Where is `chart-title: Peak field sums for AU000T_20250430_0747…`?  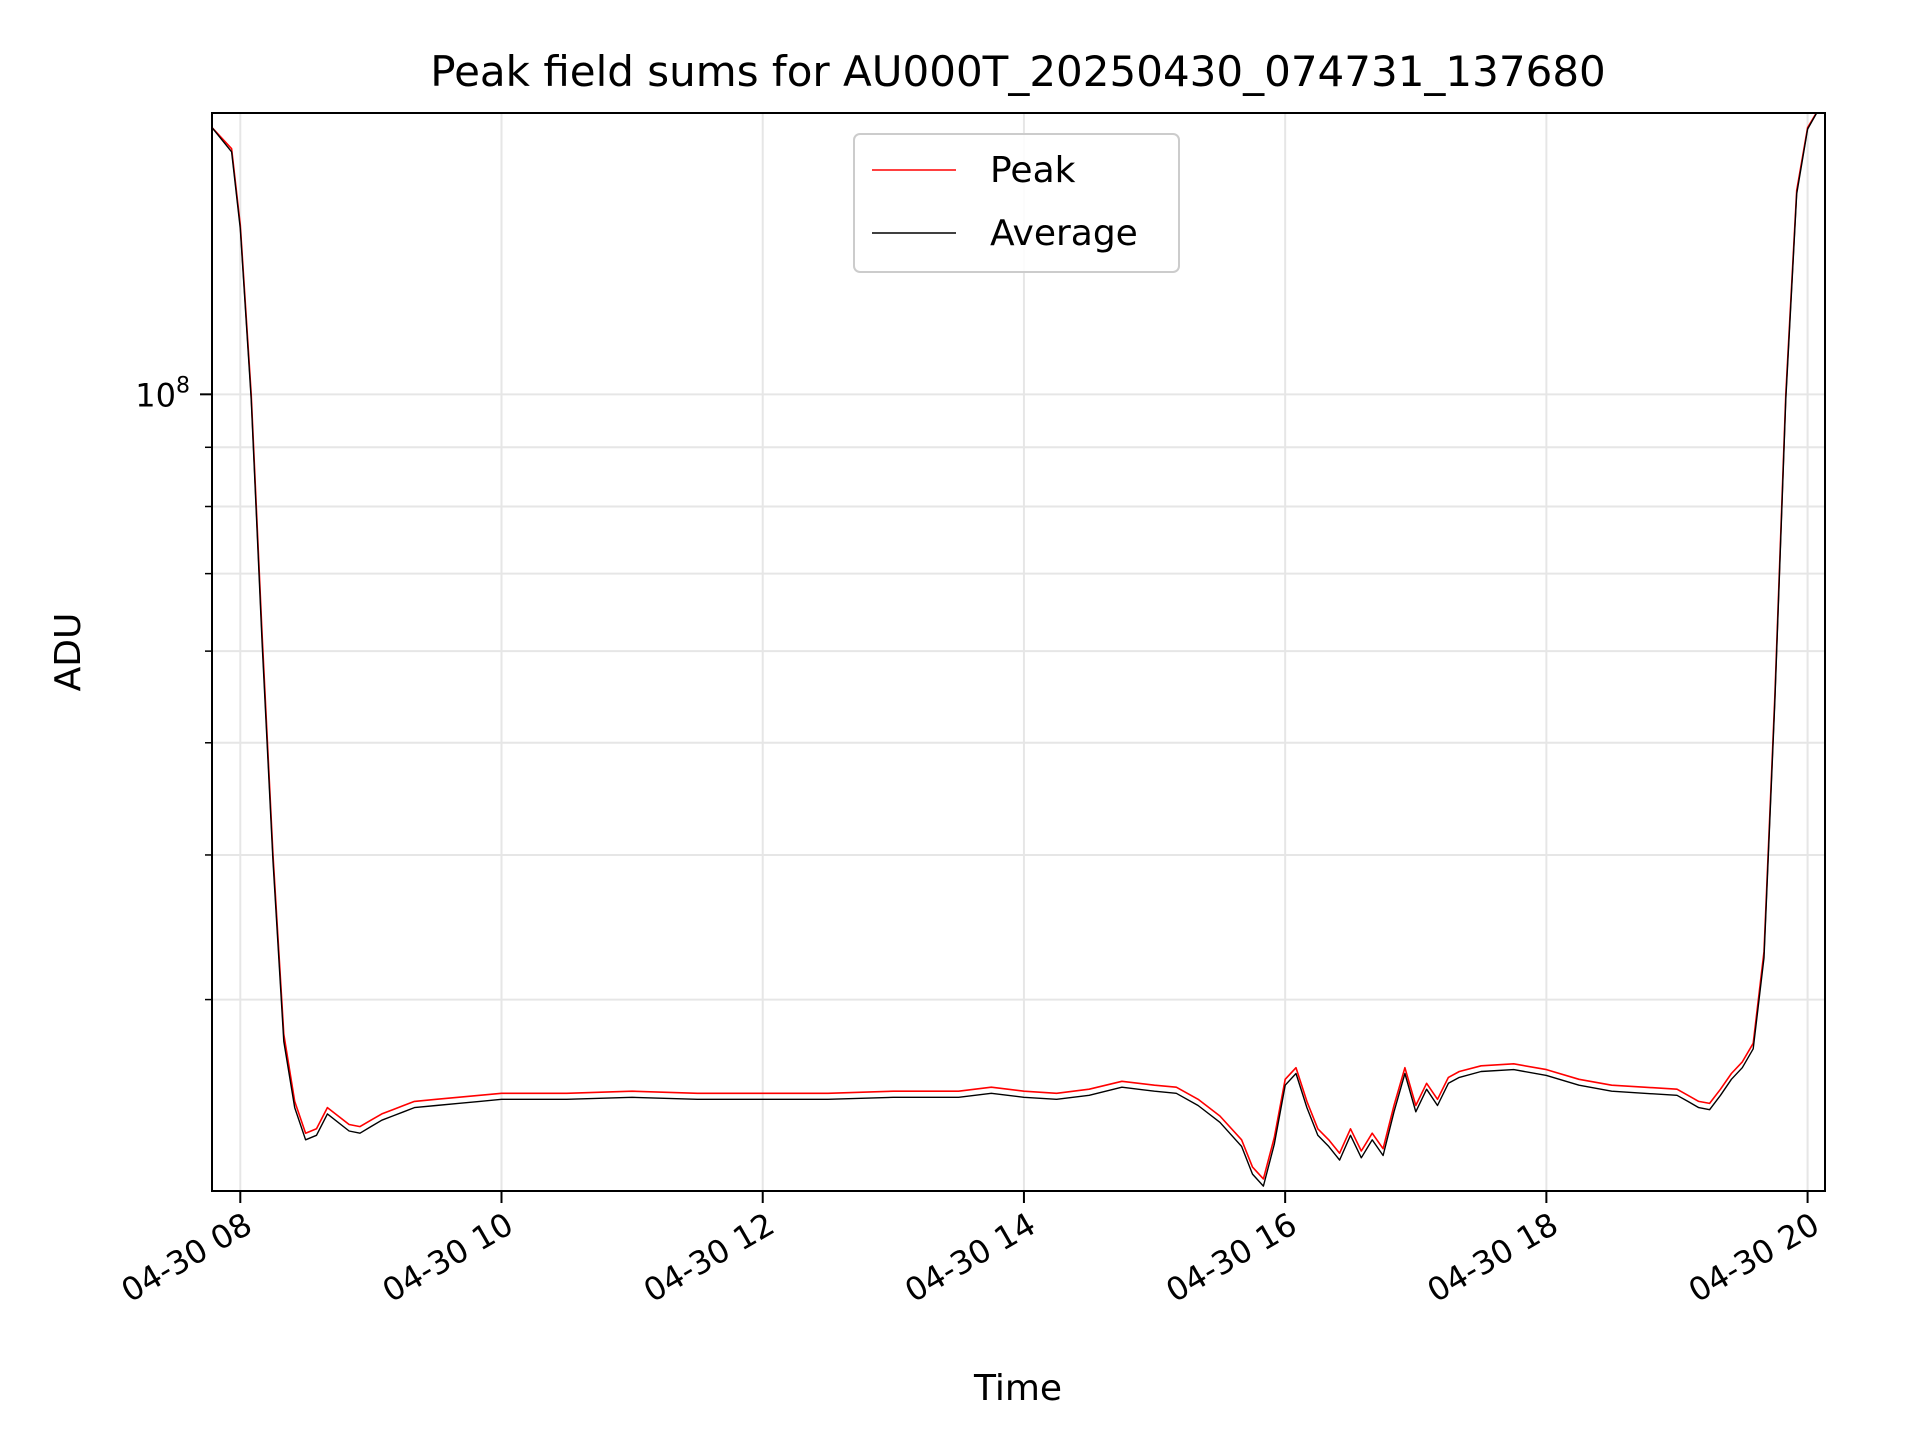
chart-title: Peak field sums for AU000T_20250430_0747… is located at coordinates (1018, 71).